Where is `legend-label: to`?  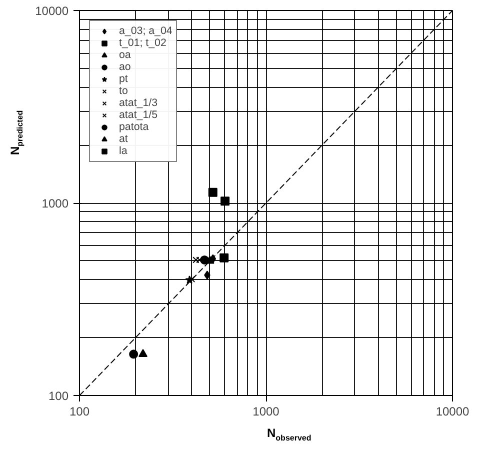 legend-label: to is located at coordinates (124, 91).